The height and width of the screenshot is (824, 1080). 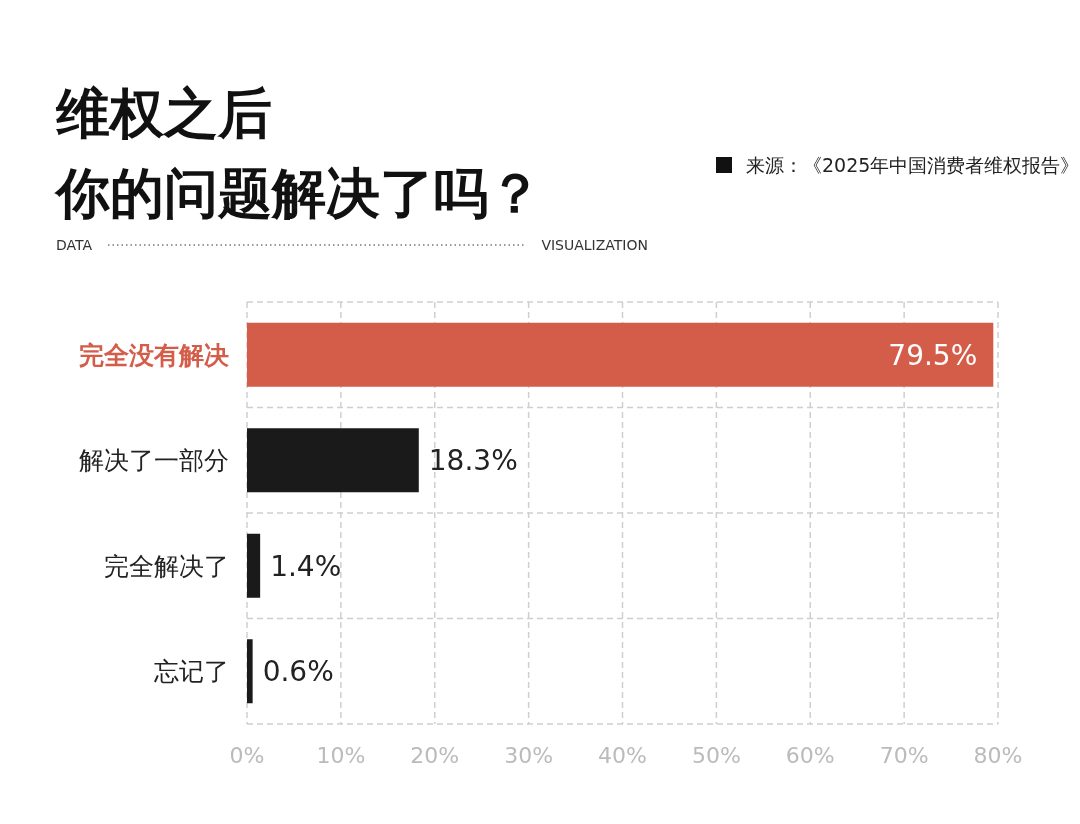 I want to click on x-tick-label: 70%, so click(x=904, y=755).